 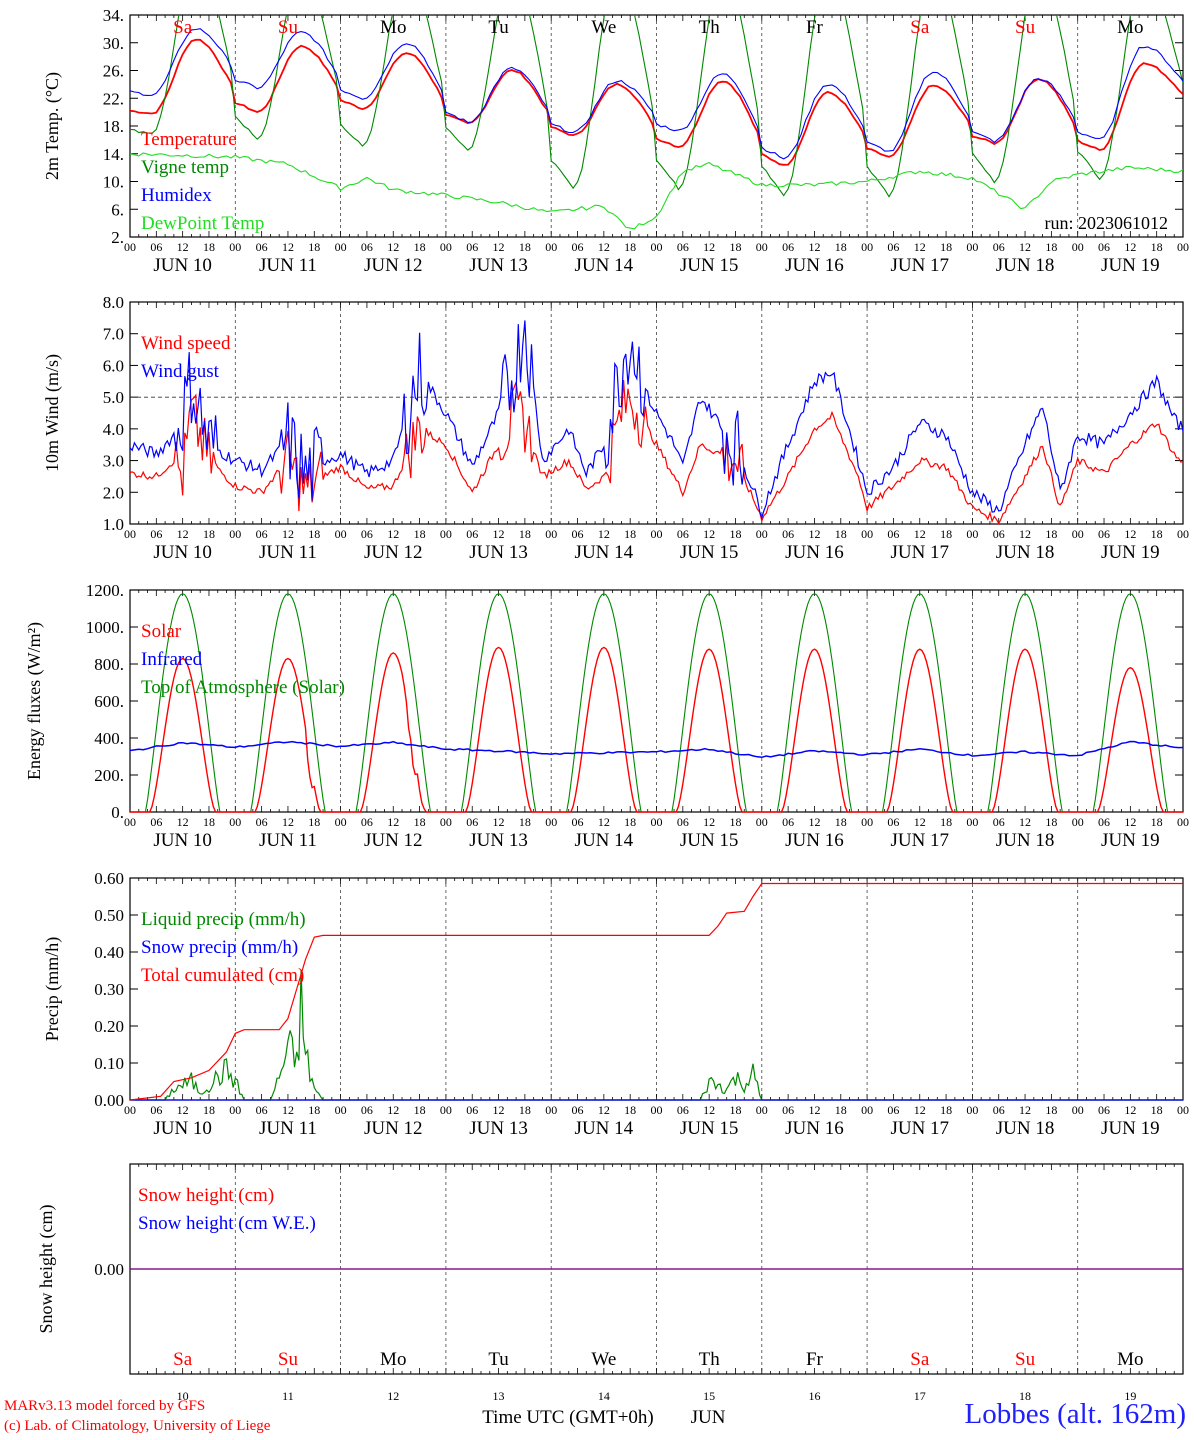 I want to click on date-label: JUN 11, so click(x=288, y=552).